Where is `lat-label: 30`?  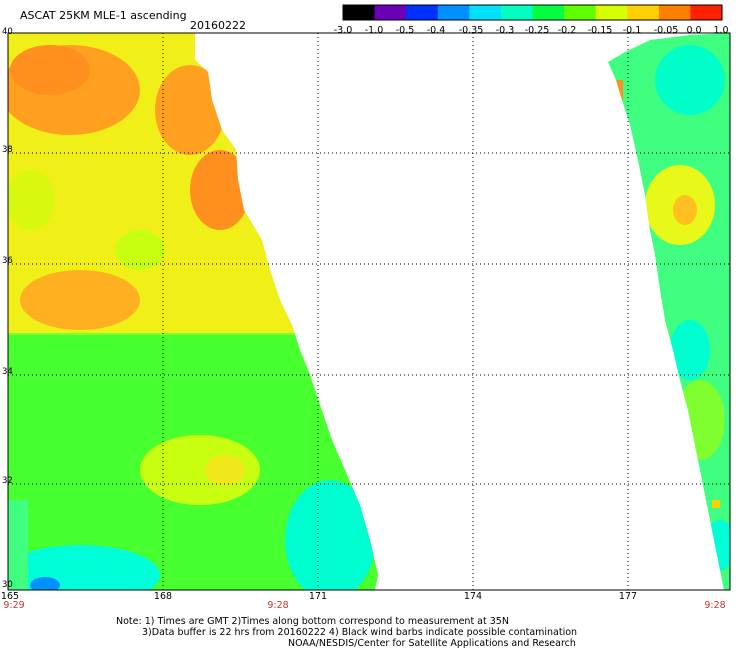
lat-label: 30 is located at coordinates (7, 585).